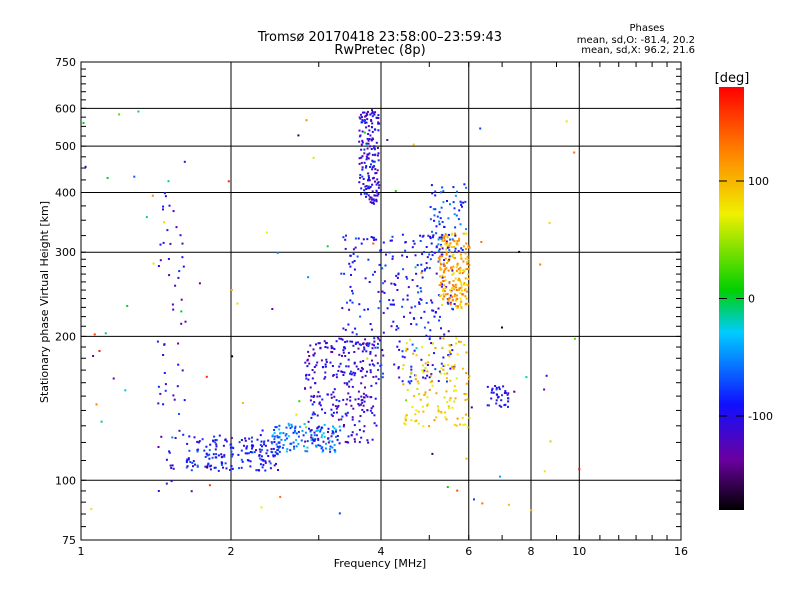 The image size is (800, 600). Describe the element at coordinates (383, 551) in the screenshot. I see `x-tick-labels: 1 2 4 6 8 10 16` at that location.